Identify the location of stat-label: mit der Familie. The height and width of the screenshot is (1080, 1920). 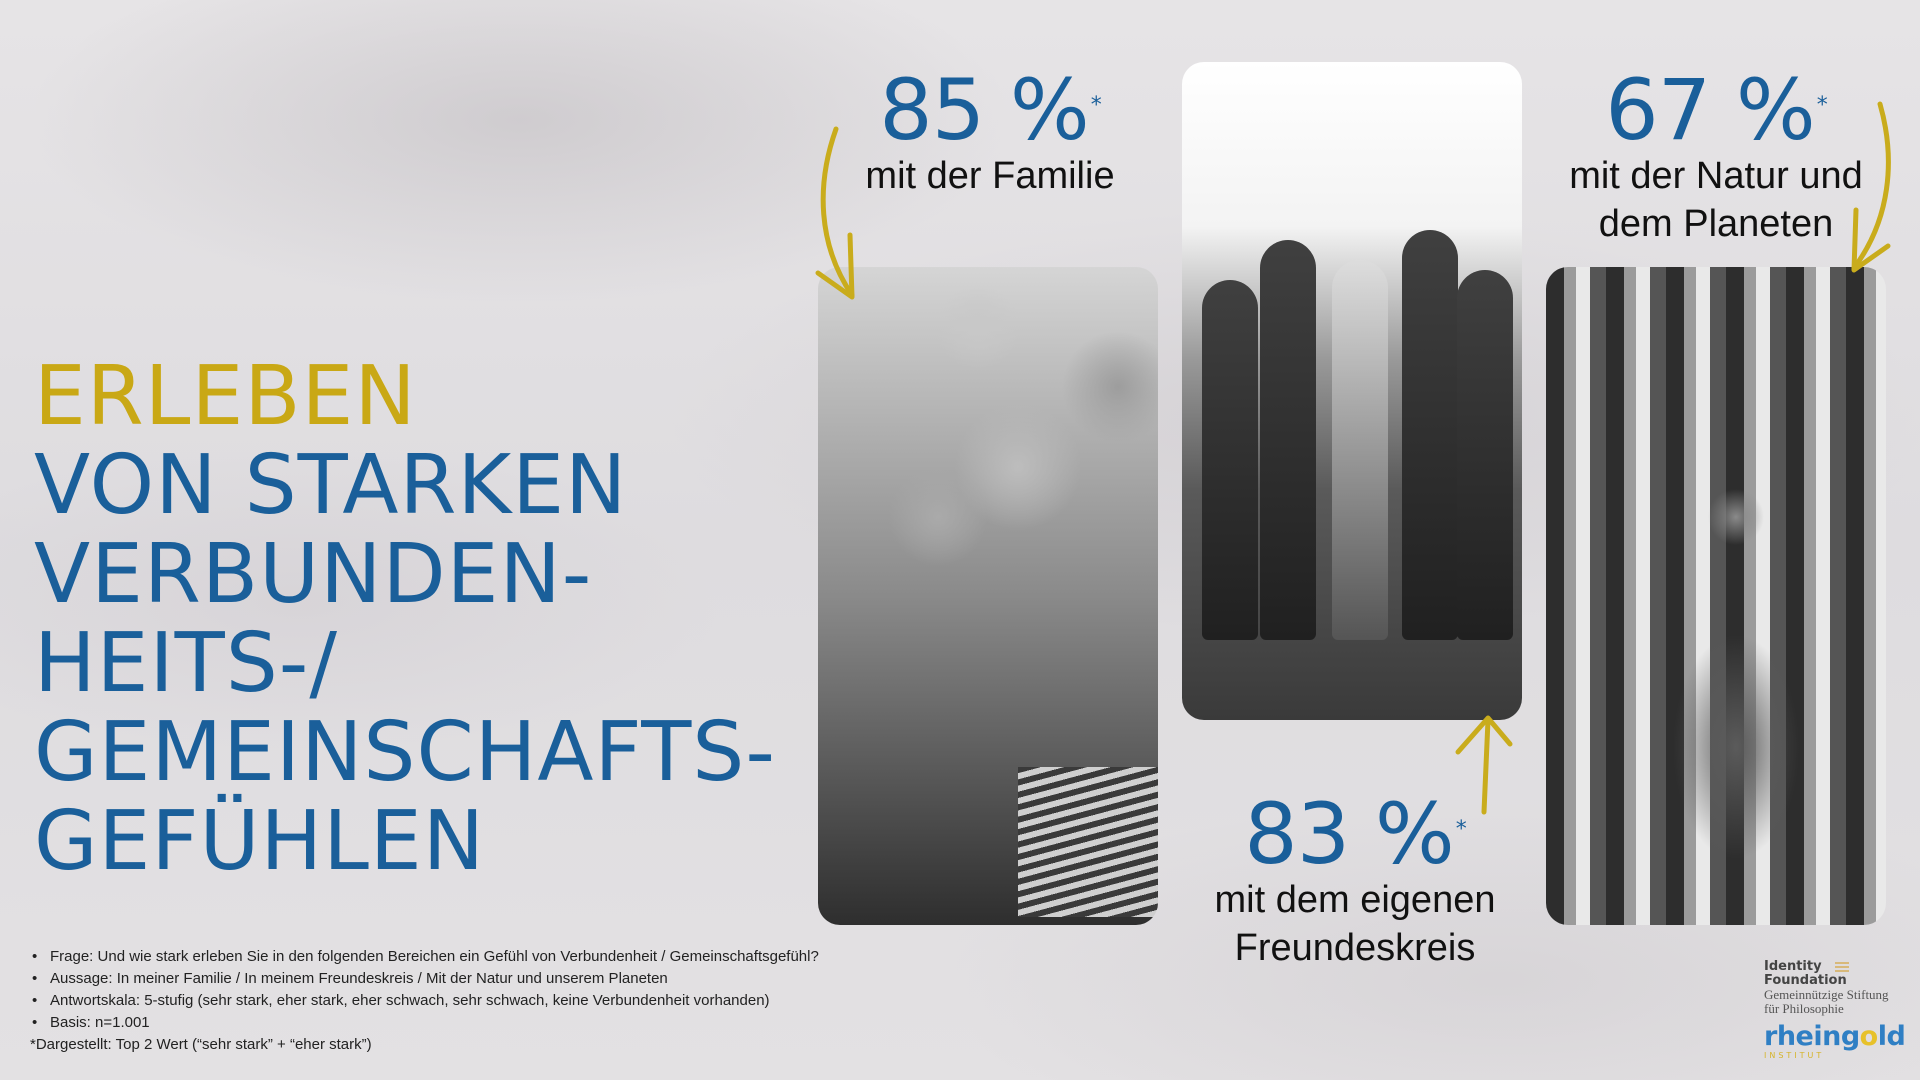
(990, 176).